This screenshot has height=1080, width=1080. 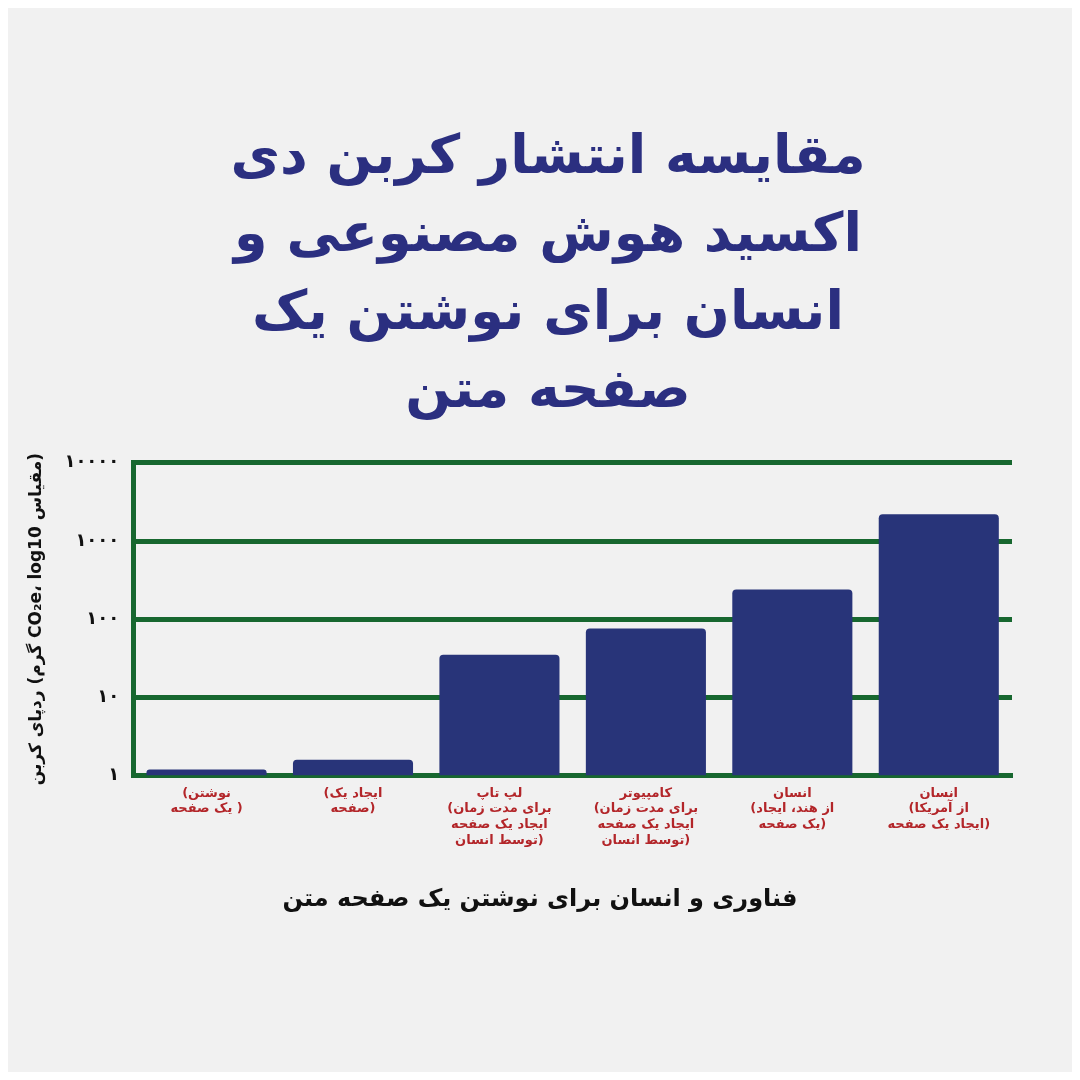 I want to click on x-tick-label: لپ تاپ (برای مدت زمان ایجاد یک صفحه توسط انسان), so click(x=499, y=815).